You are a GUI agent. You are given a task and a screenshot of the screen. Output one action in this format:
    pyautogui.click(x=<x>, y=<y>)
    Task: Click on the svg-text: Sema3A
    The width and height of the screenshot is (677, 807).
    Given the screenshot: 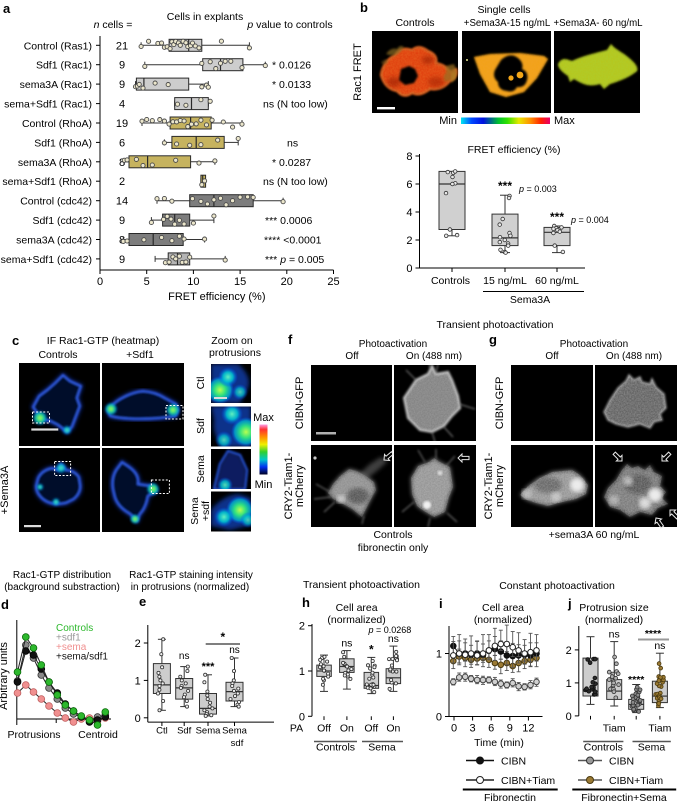 What is the action you would take?
    pyautogui.click(x=530, y=300)
    